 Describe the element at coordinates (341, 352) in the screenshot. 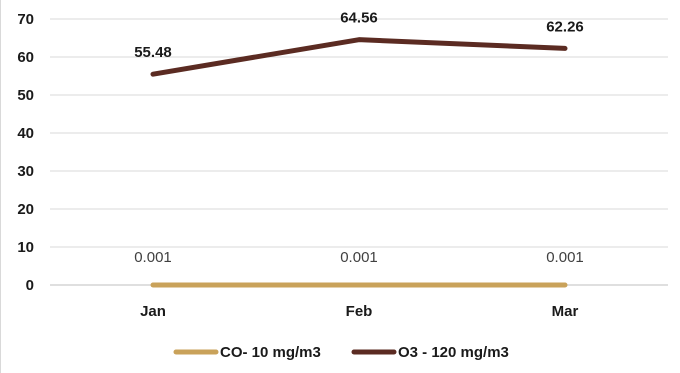

I see `legend: CO- 10 mg/m3 O3 - 120 mg/m3` at that location.